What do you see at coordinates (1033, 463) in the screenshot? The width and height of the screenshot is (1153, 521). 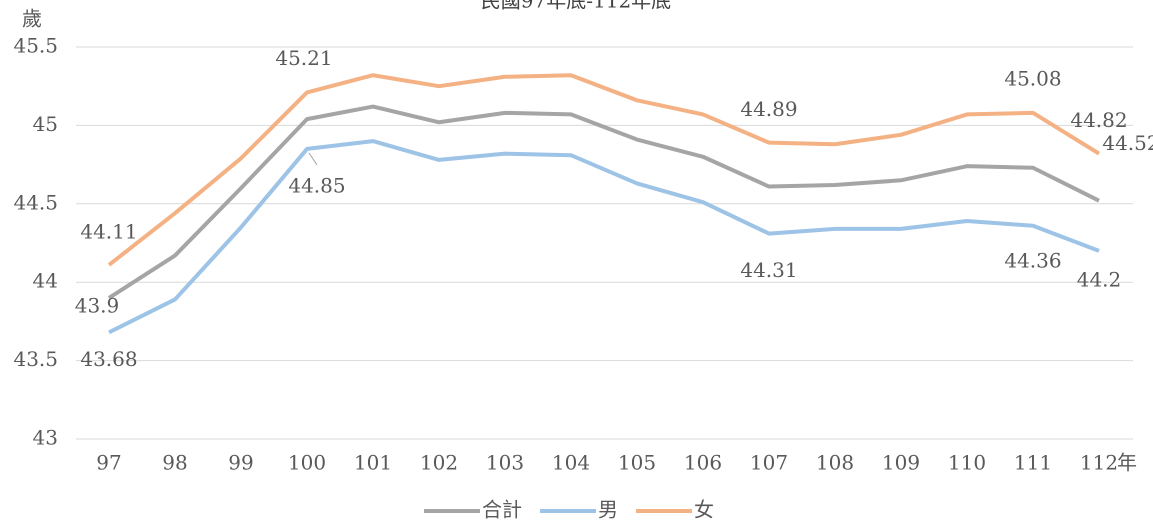 I see `x-tick-label: 111` at bounding box center [1033, 463].